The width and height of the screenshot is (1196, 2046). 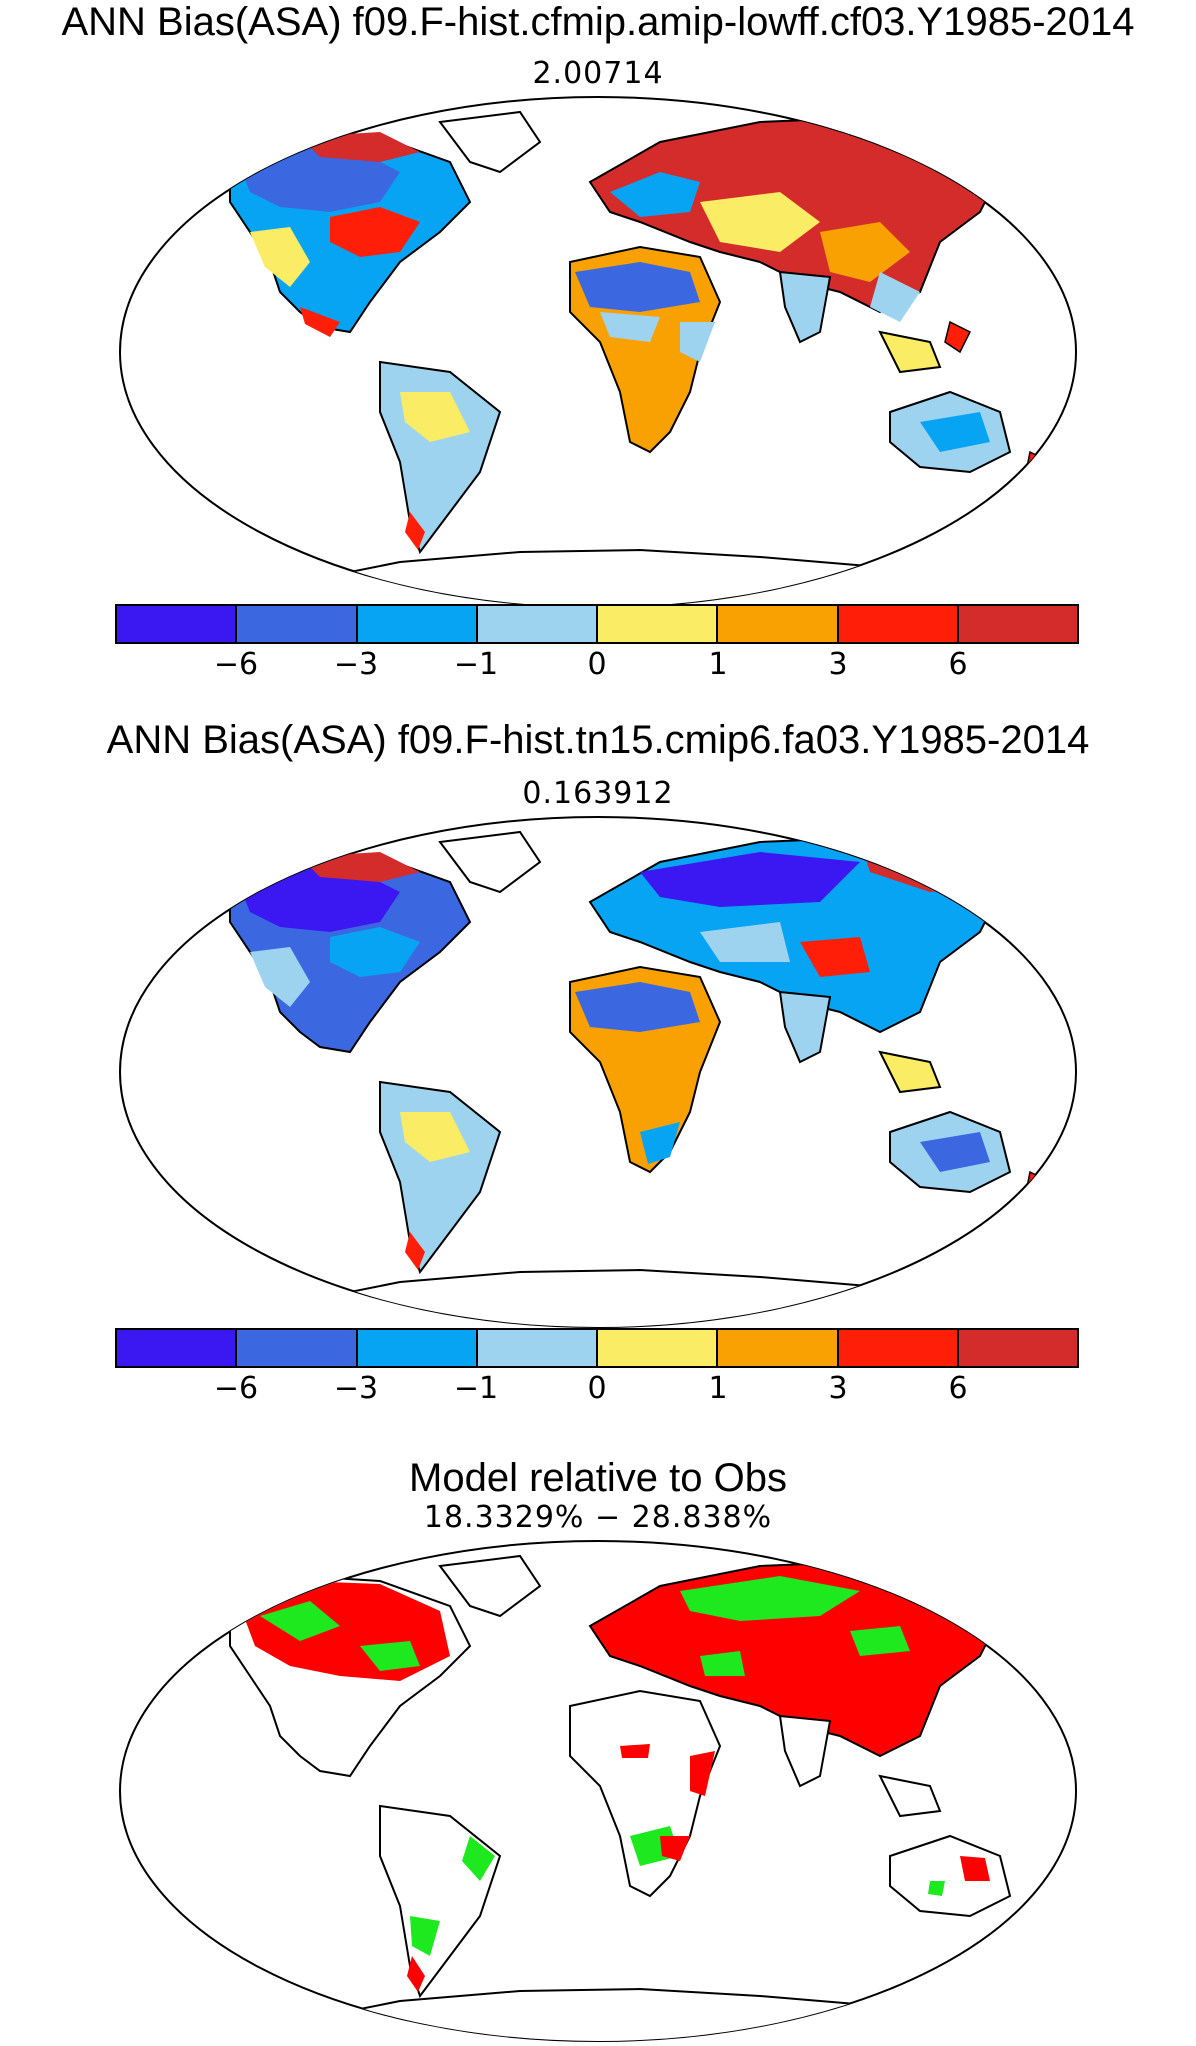 What do you see at coordinates (598, 793) in the screenshot?
I see `panel-subtitle: 0.163912` at bounding box center [598, 793].